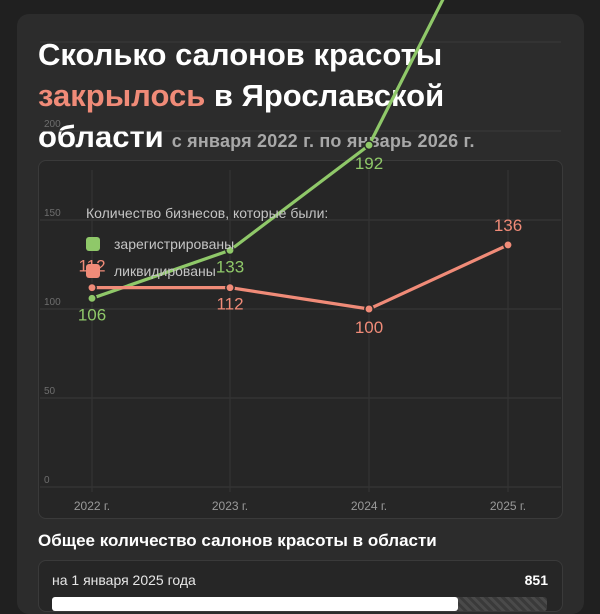 The width and height of the screenshot is (600, 614). What do you see at coordinates (92, 506) in the screenshot?
I see `x-tick-label-0: 2022 г.` at bounding box center [92, 506].